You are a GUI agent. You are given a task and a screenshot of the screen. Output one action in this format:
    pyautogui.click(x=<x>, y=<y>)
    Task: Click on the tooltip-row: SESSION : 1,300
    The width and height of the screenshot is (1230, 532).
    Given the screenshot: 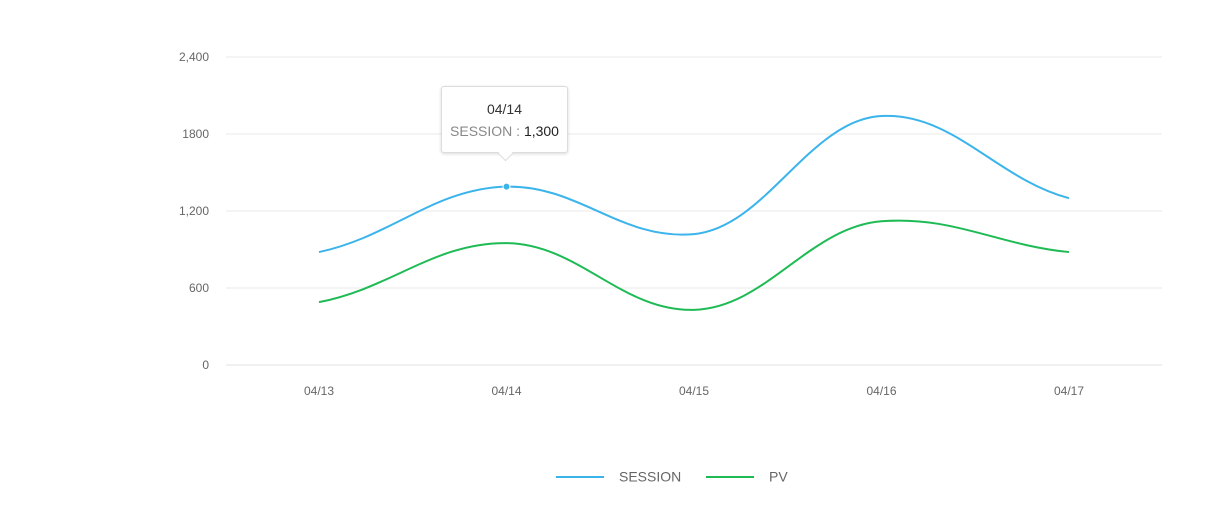 What is the action you would take?
    pyautogui.click(x=504, y=131)
    